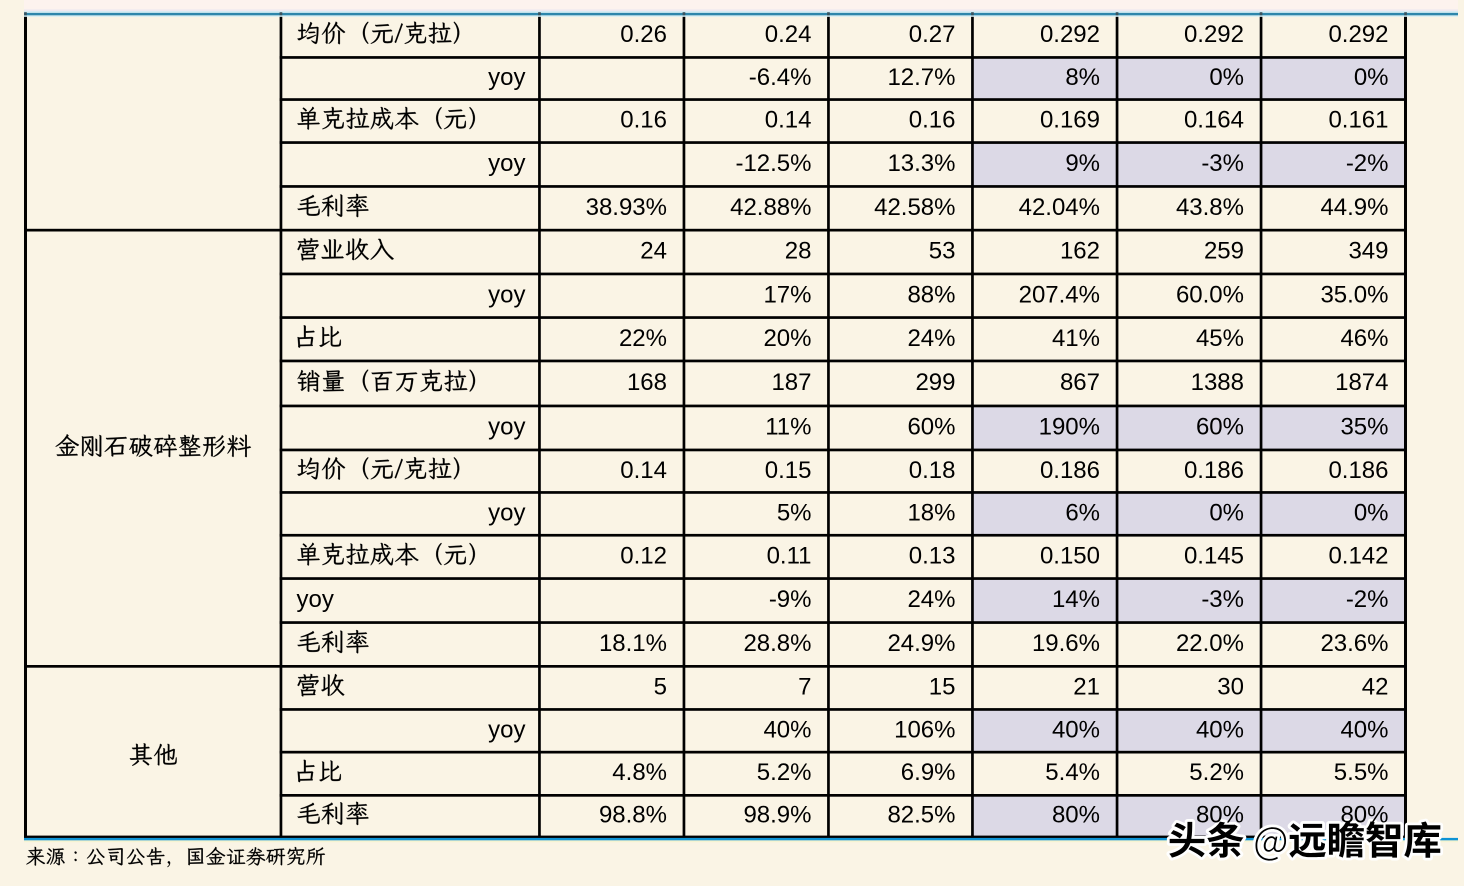  What do you see at coordinates (1072, 772) in the screenshot?
I see `svg-text: 5.4%` at bounding box center [1072, 772].